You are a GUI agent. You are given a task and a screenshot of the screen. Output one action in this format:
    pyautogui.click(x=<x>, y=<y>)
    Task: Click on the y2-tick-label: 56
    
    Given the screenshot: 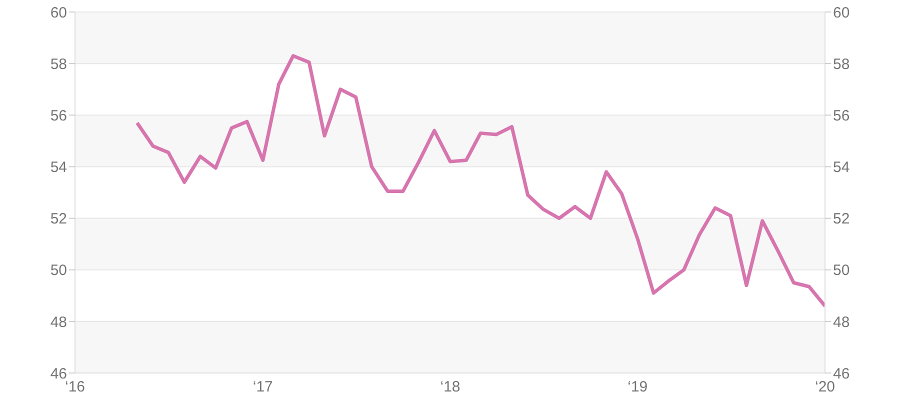 What is the action you would take?
    pyautogui.click(x=841, y=115)
    